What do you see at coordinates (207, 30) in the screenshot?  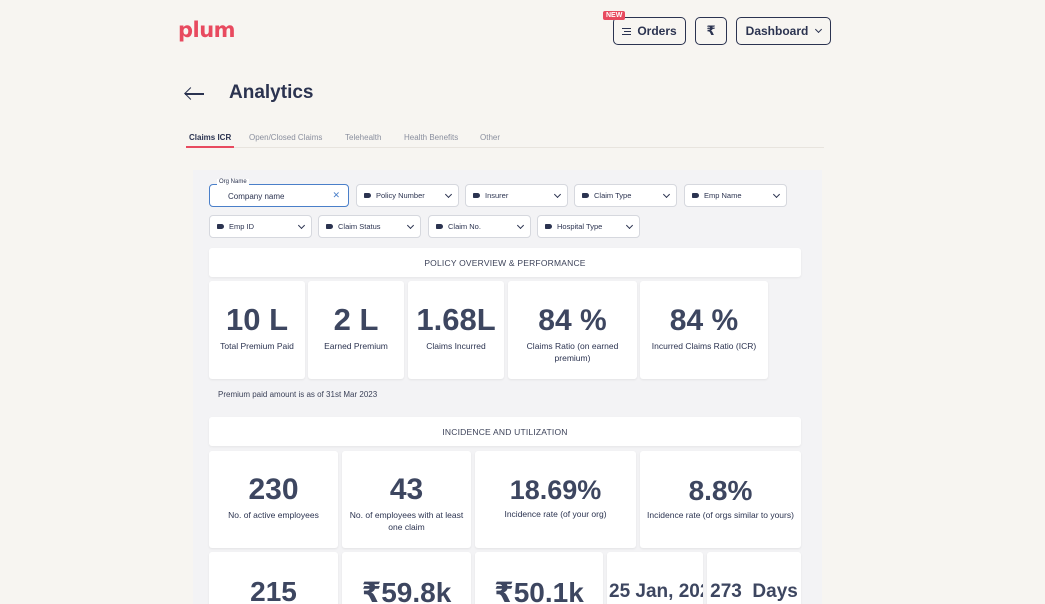 I see `plum-logo: plum` at bounding box center [207, 30].